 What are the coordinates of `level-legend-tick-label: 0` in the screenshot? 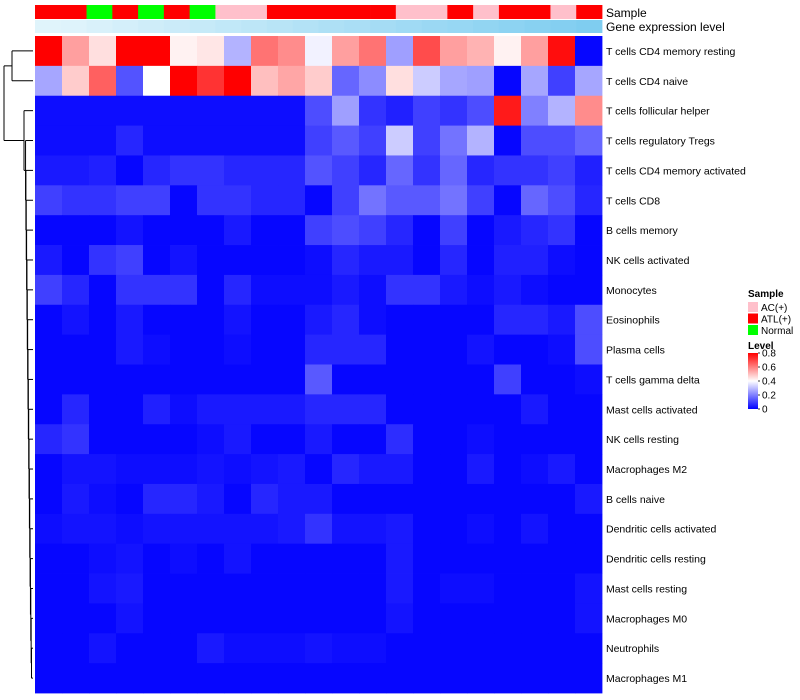 It's located at (765, 410).